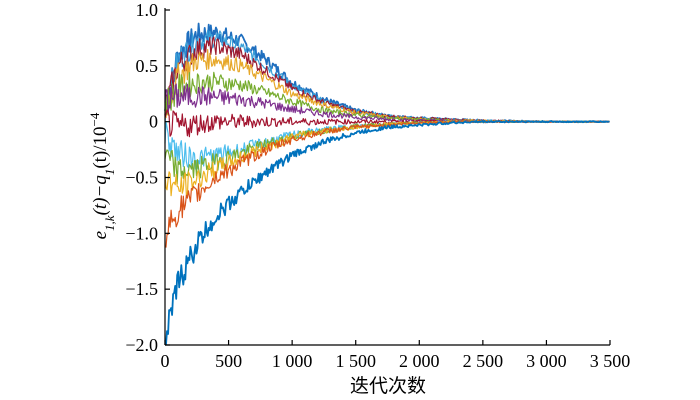 The width and height of the screenshot is (700, 400). I want to click on y-tick-label: −1.0, so click(141, 233).